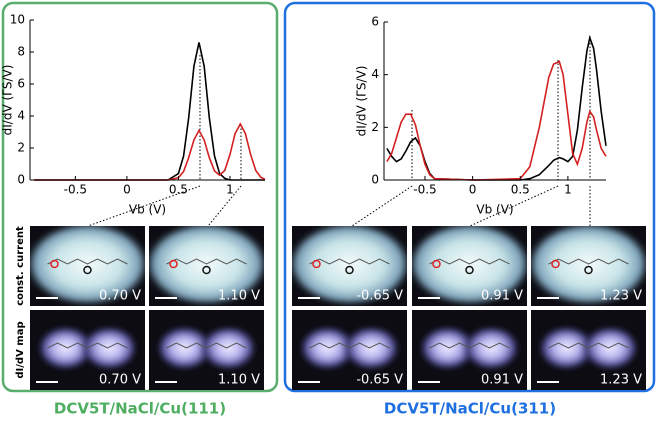 This screenshot has width=659, height=421. Describe the element at coordinates (21, 52) in the screenshot. I see `y-tick-label: 8` at that location.